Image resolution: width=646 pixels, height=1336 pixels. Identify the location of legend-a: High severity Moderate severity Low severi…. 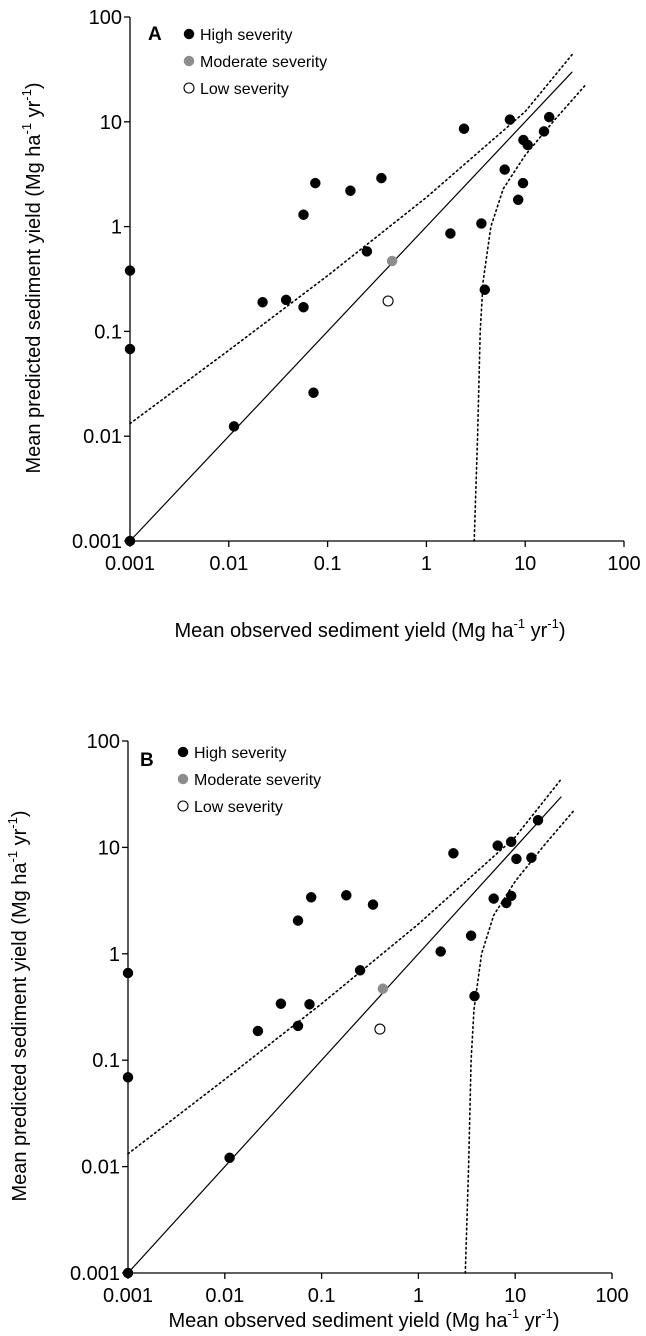
(255, 62).